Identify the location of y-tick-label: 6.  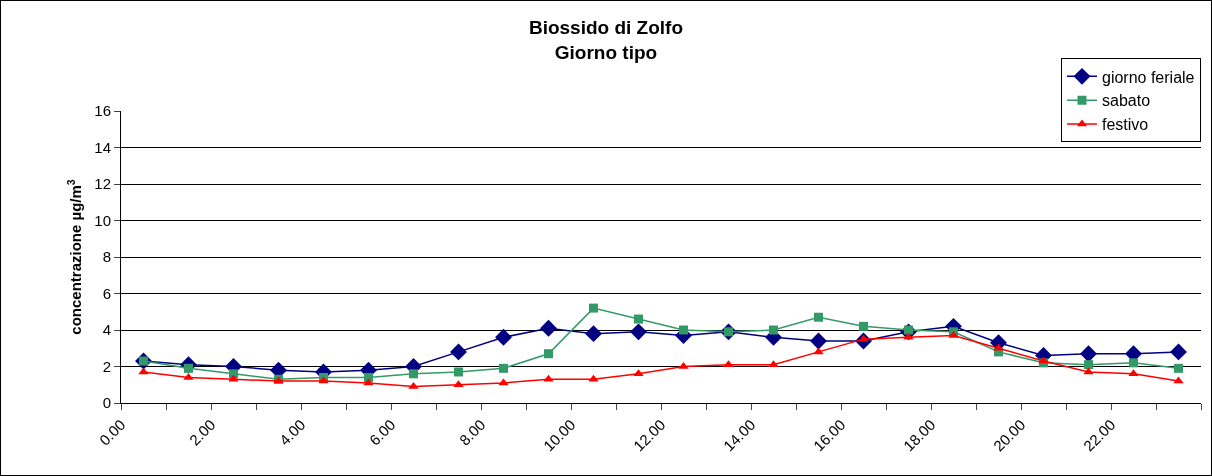
(106, 293).